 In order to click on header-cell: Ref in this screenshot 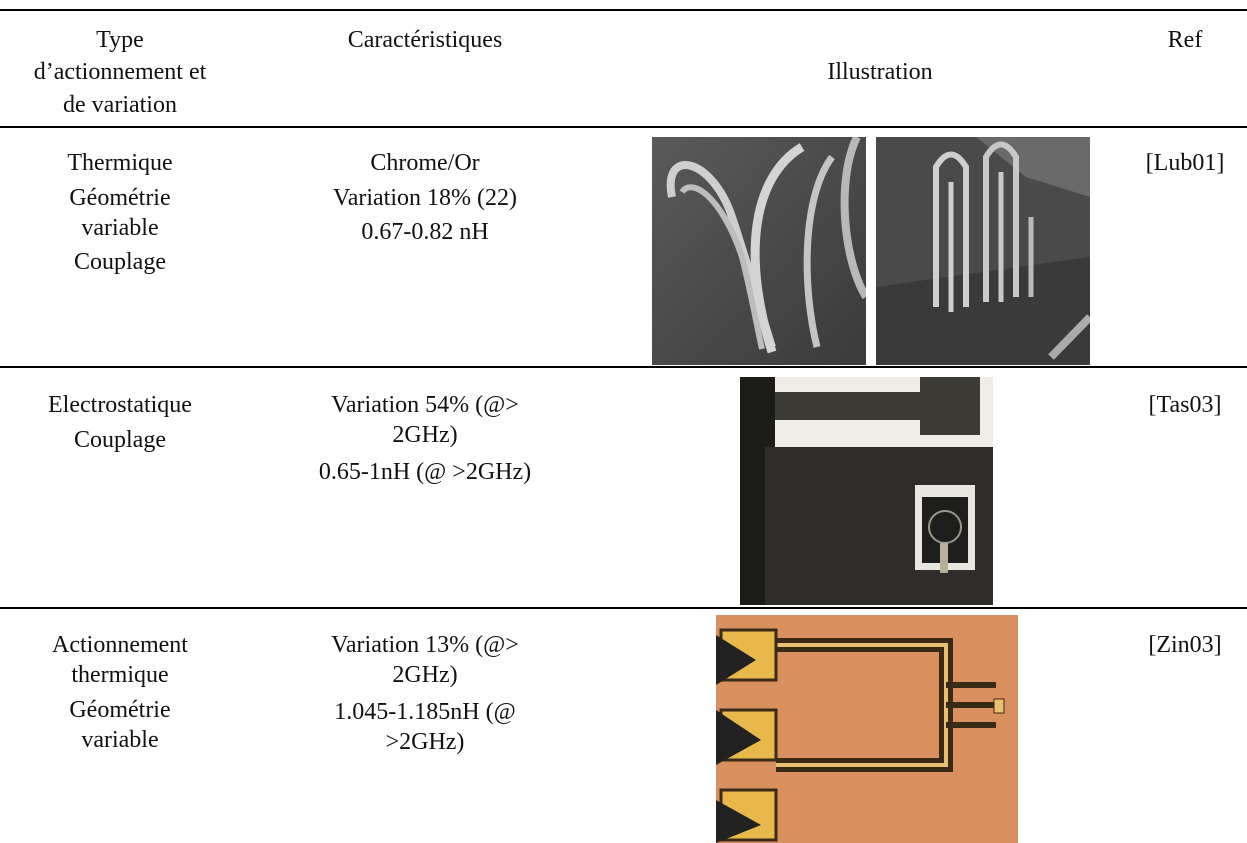, I will do `click(1185, 40)`.